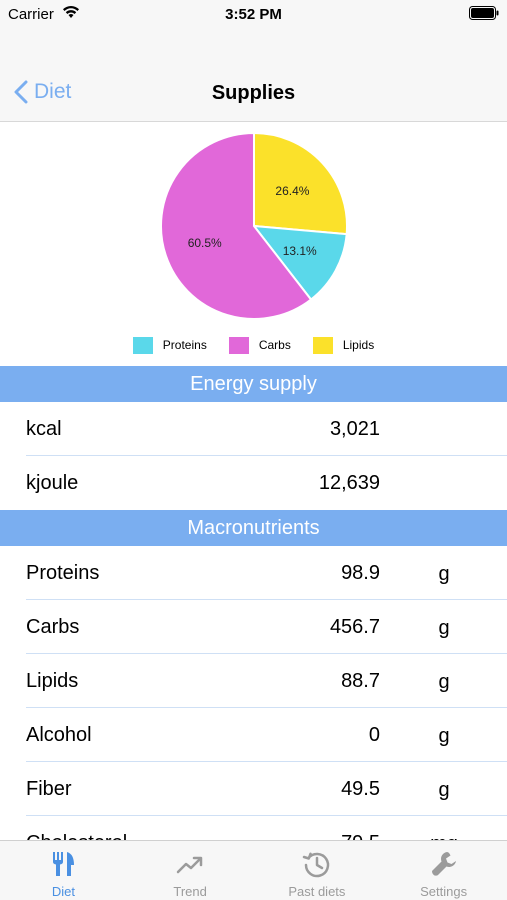 The width and height of the screenshot is (507, 900). I want to click on tab-trend: Trend, so click(190, 870).